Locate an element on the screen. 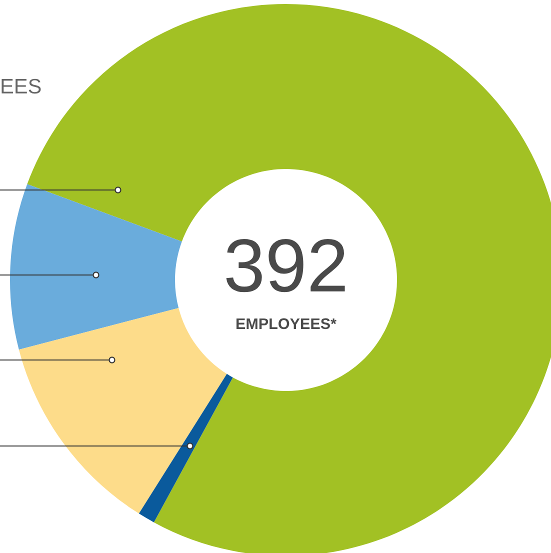 Image resolution: width=551 pixels, height=553 pixels. text: EMPLOYEES* is located at coordinates (286, 324).